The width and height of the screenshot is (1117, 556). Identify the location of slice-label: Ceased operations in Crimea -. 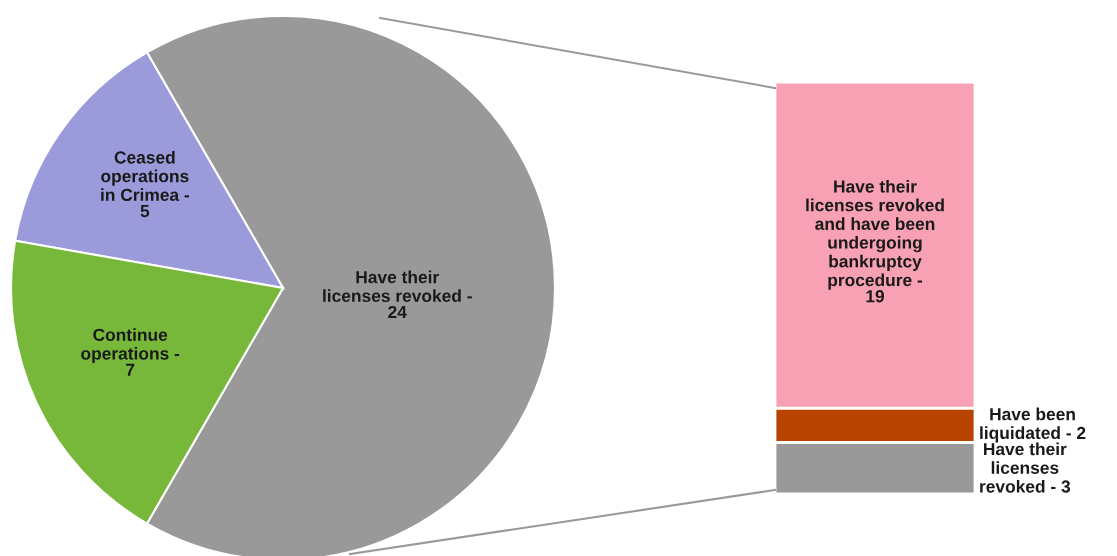
(145, 176).